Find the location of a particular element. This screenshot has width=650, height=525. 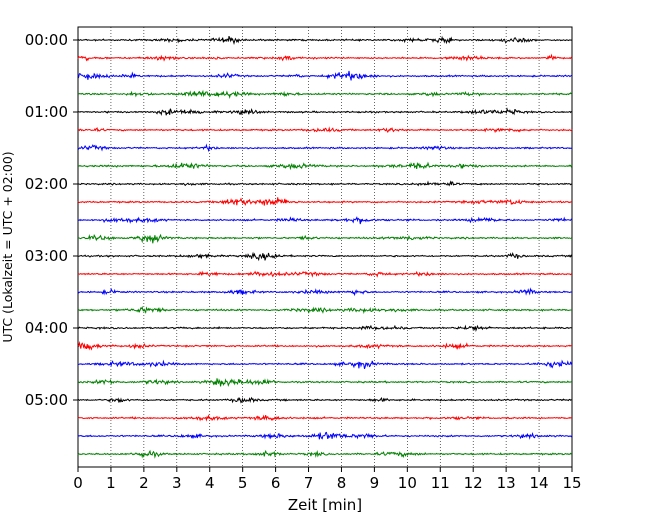

x-tick-label: 11 is located at coordinates (440, 483).